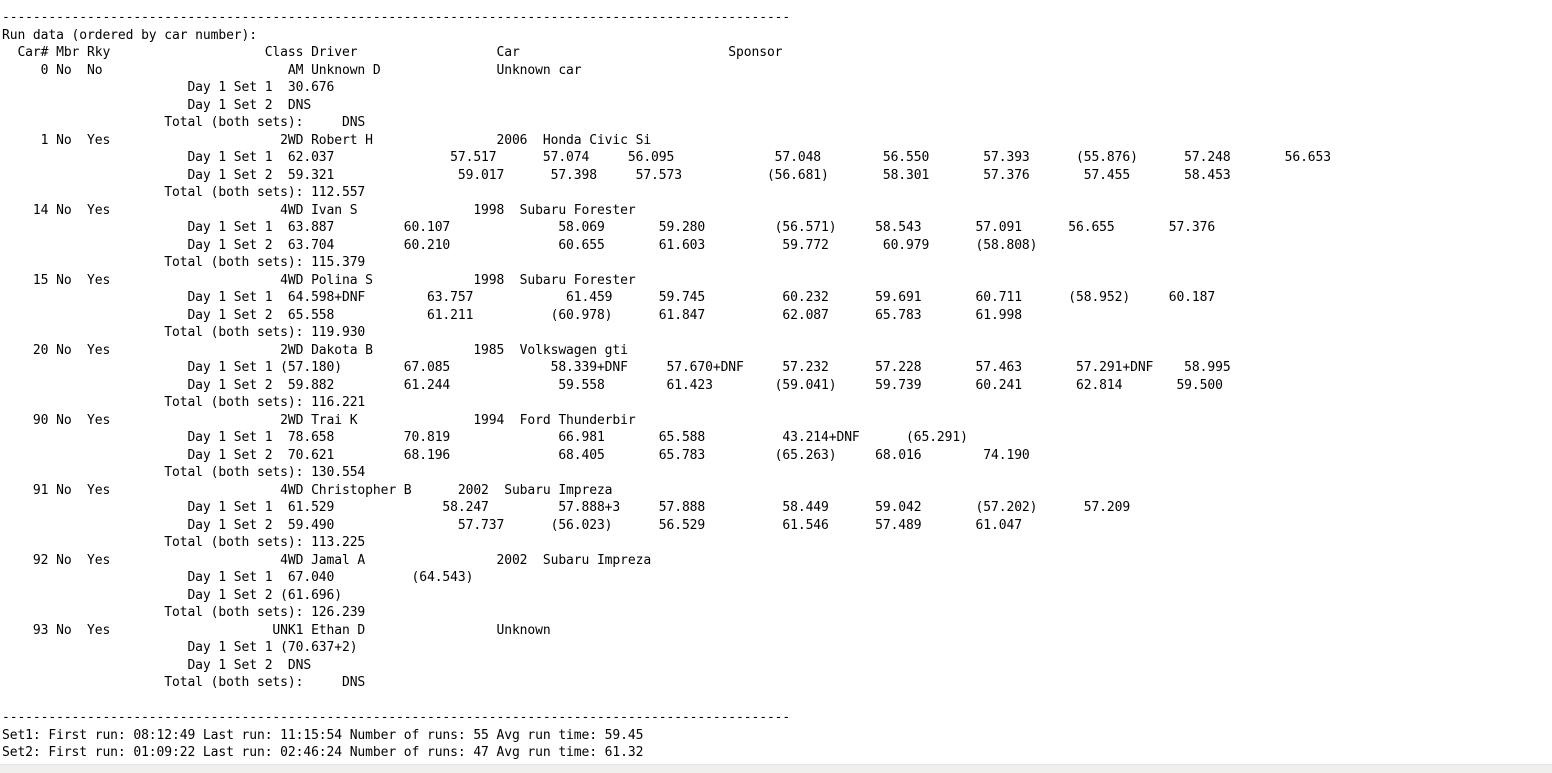 This screenshot has height=773, width=1552. I want to click on report-line, so click(666, 701).